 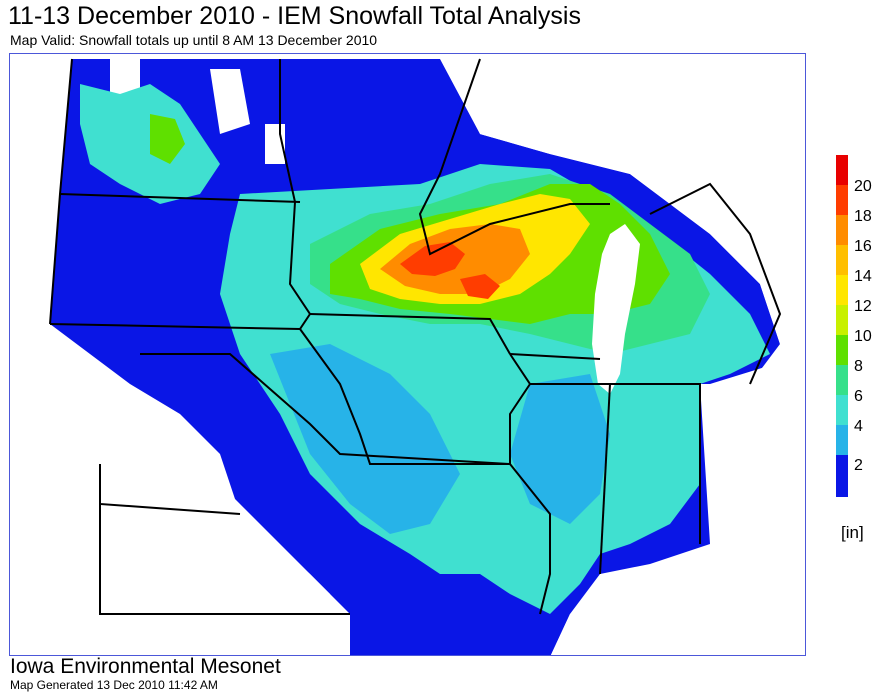 What do you see at coordinates (677, 594) in the screenshot?
I see `no-data-region-southeast` at bounding box center [677, 594].